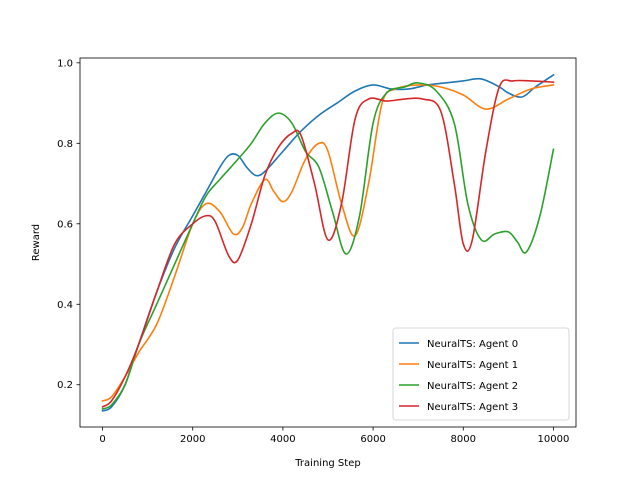 Image resolution: width=640 pixels, height=480 pixels. Describe the element at coordinates (472, 344) in the screenshot. I see `legend-label-agent-0: NeuralTS: Agent 0` at that location.